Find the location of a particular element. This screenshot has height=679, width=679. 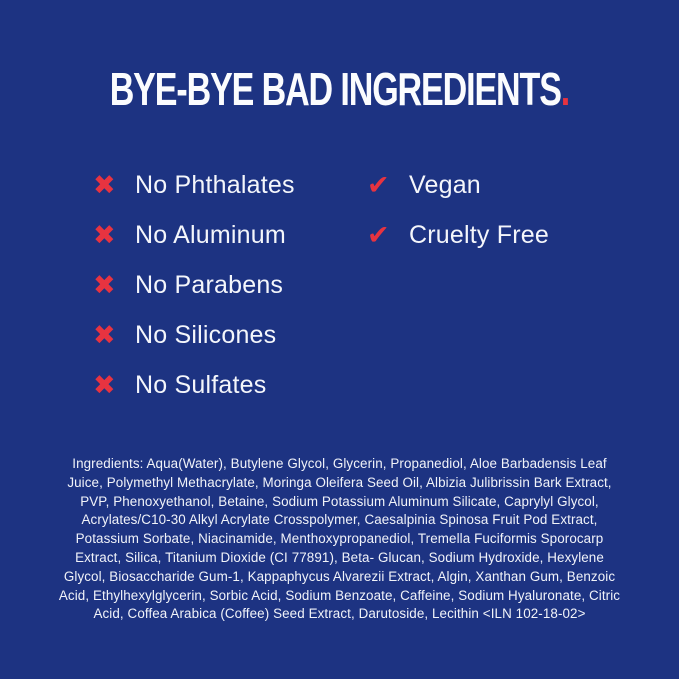

headline-text: BYE-BYE BAD INGREDIENTS is located at coordinates (335, 89).